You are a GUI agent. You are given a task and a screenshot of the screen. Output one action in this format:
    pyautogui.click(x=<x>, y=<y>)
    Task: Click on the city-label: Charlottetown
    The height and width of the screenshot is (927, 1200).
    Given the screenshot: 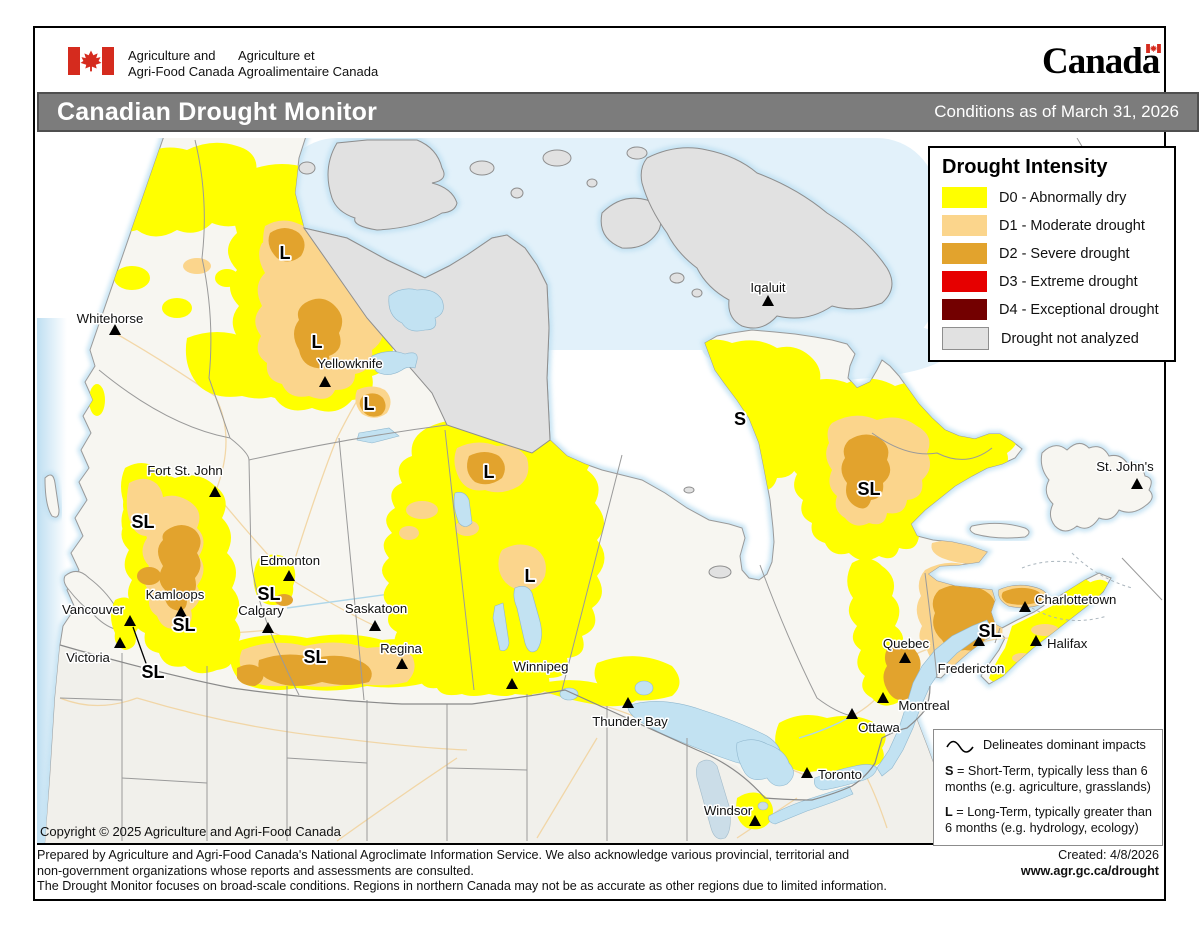 What is the action you would take?
    pyautogui.click(x=1075, y=599)
    